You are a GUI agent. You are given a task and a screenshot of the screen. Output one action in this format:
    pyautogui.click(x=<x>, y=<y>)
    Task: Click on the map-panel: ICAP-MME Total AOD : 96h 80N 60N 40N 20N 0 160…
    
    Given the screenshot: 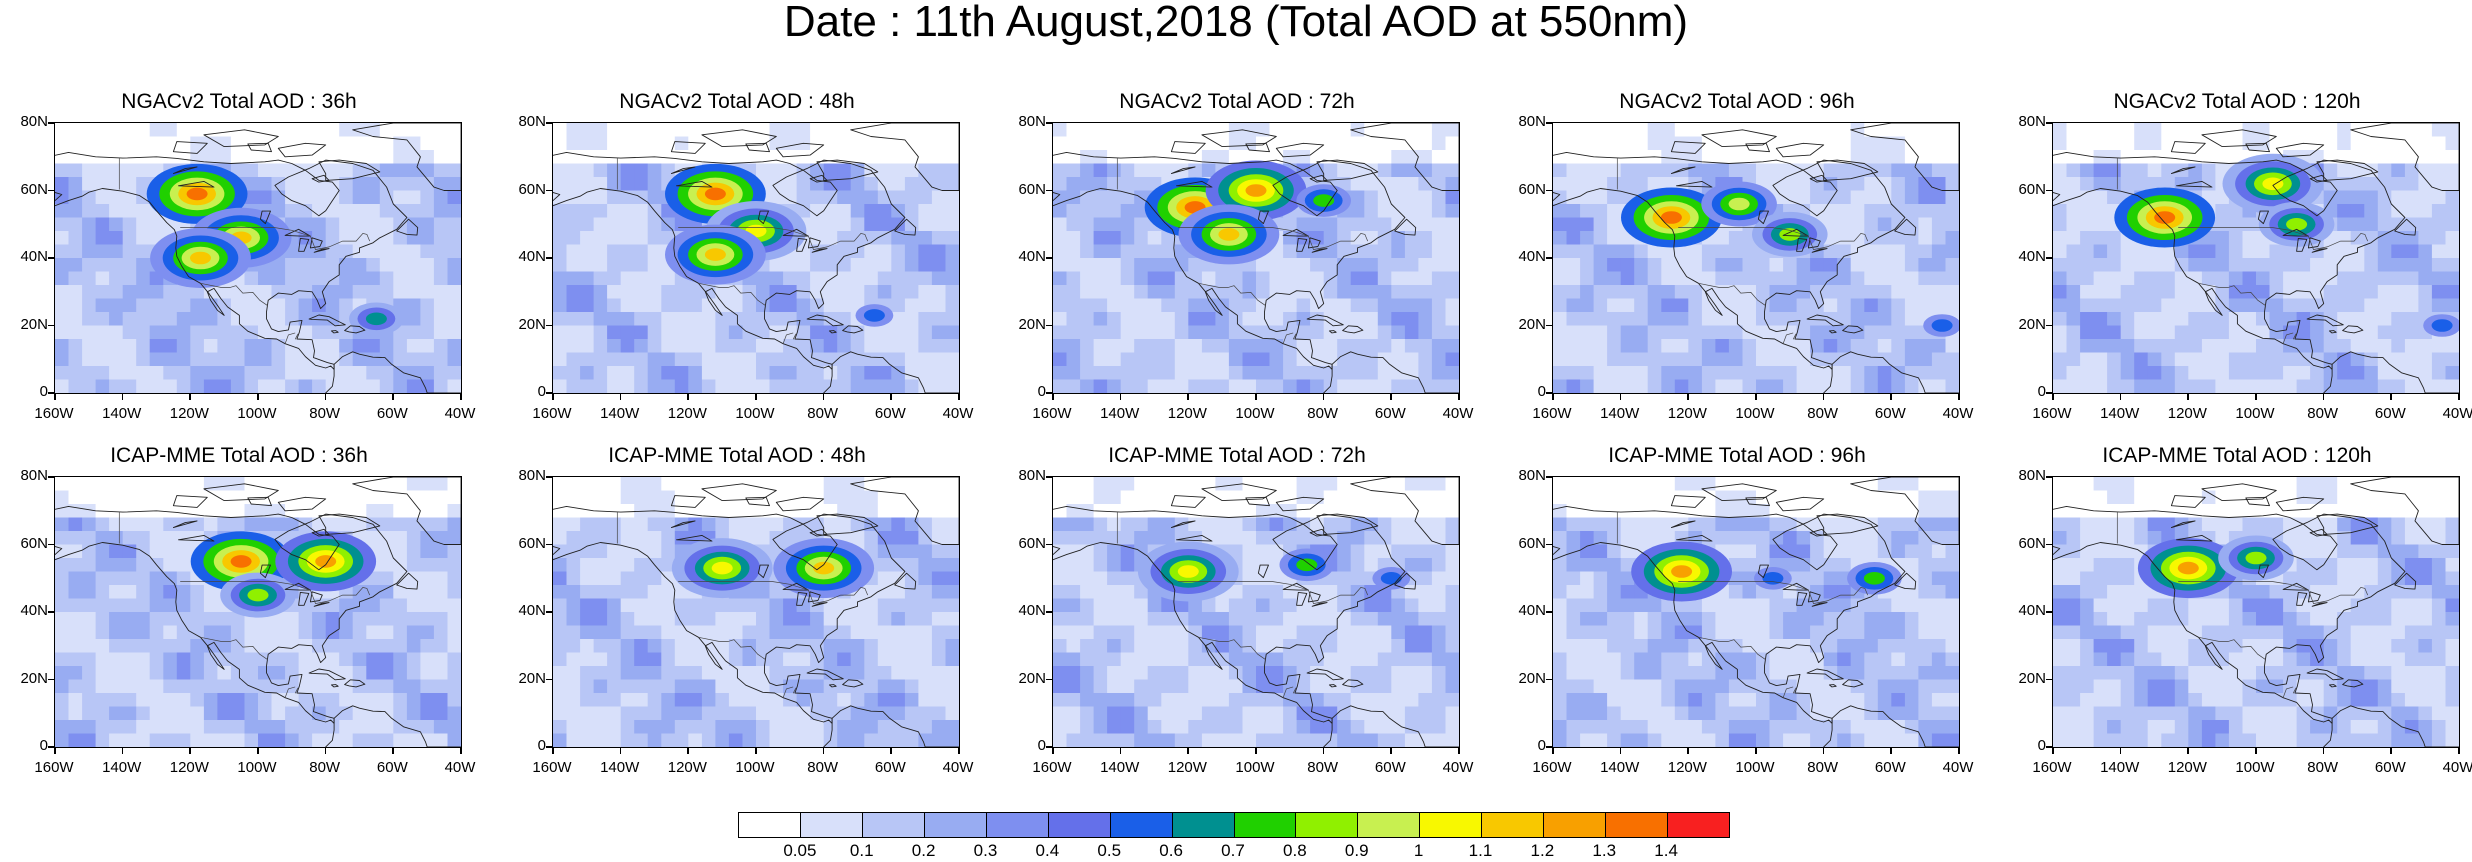 What is the action you would take?
    pyautogui.click(x=1737, y=610)
    